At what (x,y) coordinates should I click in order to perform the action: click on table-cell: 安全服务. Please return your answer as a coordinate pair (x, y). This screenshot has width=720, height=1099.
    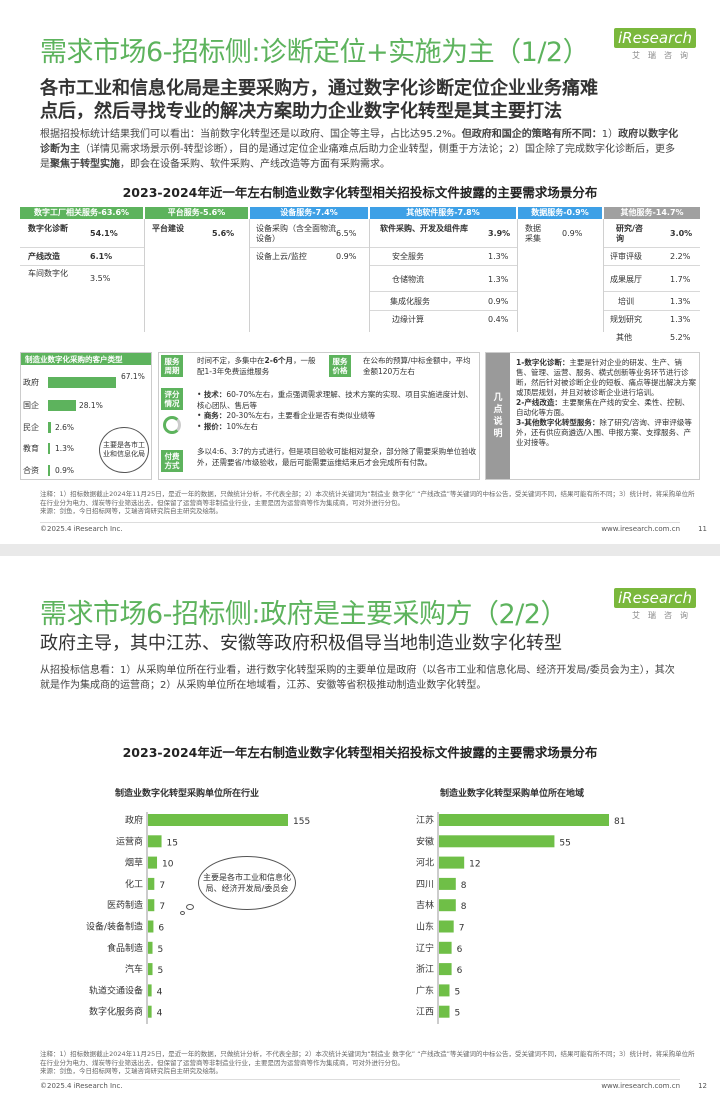
    Looking at the image, I should click on (408, 256).